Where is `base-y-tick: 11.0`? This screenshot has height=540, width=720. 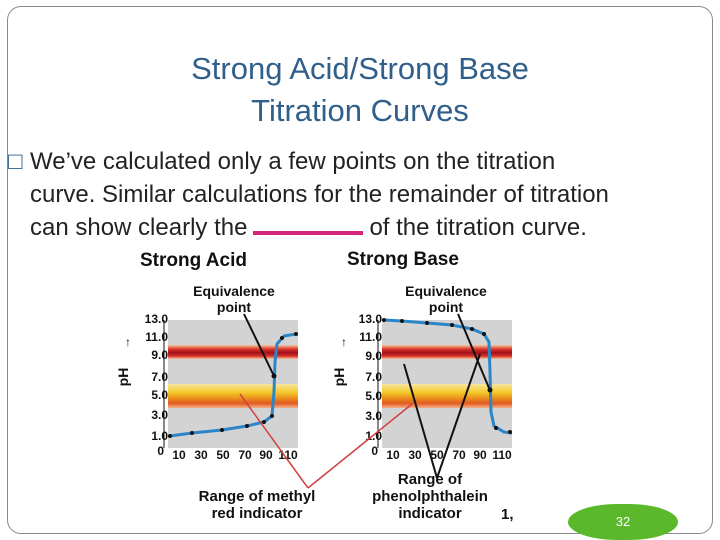
base-y-tick: 11.0 is located at coordinates (370, 337).